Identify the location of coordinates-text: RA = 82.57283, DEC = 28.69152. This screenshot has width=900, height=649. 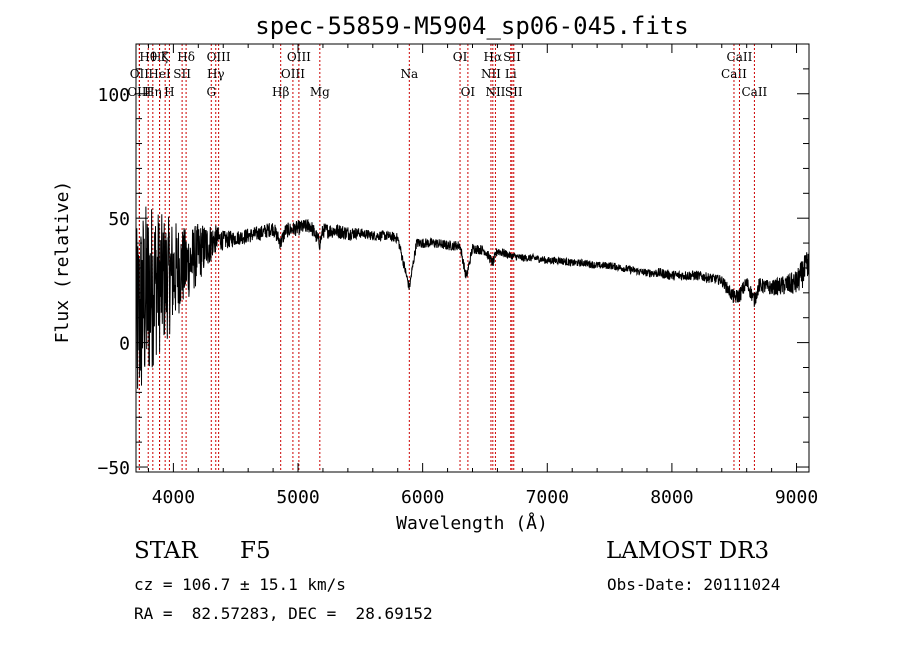
(283, 613).